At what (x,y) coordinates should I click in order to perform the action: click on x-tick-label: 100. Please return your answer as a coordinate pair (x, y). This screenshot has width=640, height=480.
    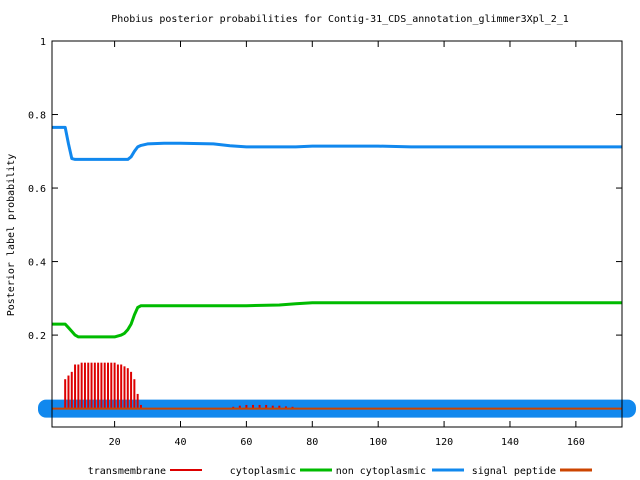
    Looking at the image, I should click on (378, 442).